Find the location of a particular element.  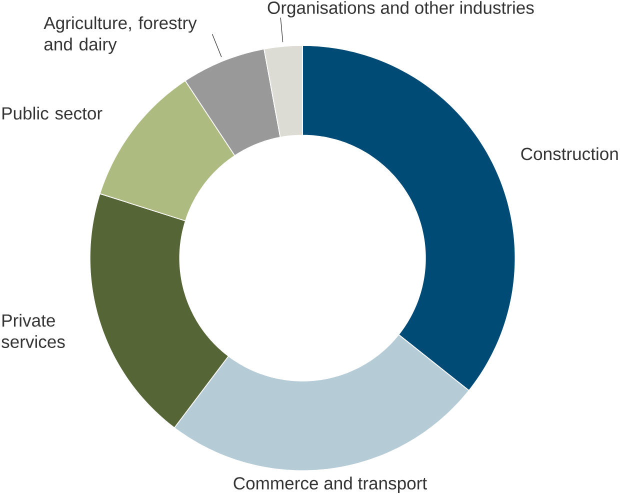

slice-label: Organisations and other industries is located at coordinates (401, 9).